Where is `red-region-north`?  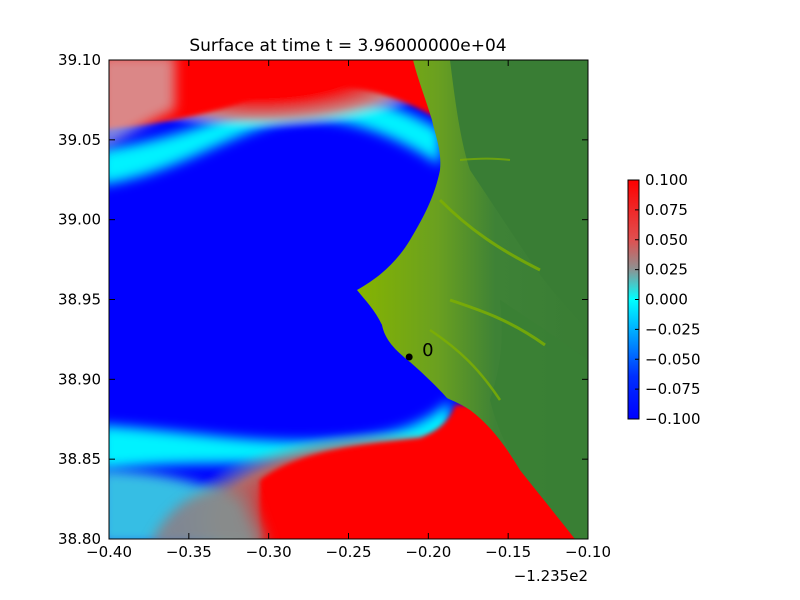
red-region-north is located at coordinates (284, 103).